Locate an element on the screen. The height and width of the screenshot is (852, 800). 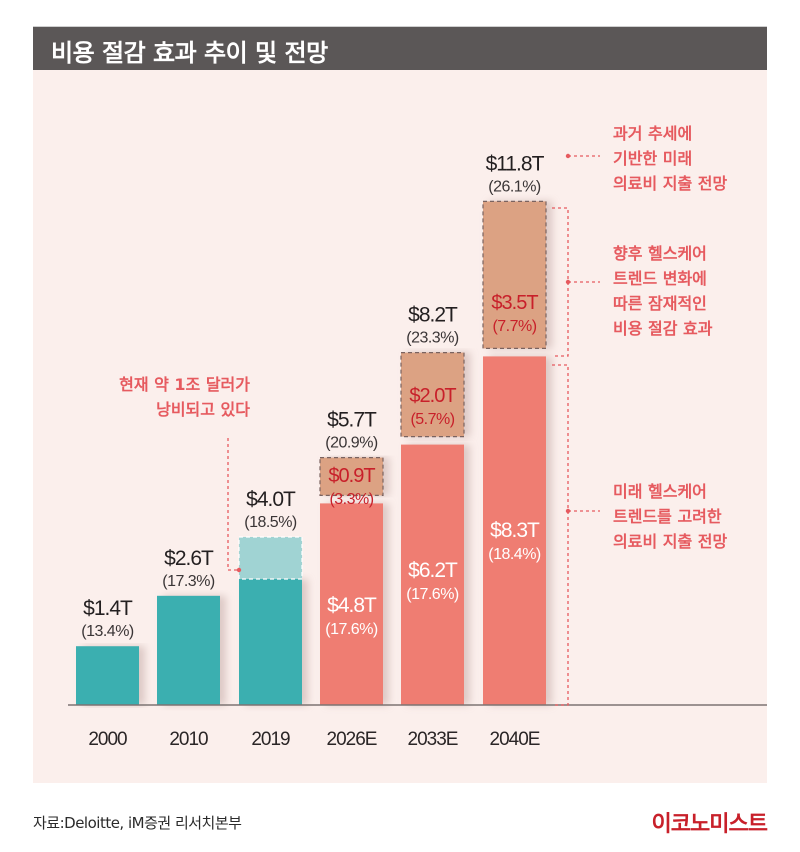
total-pct-2019: (18.5%) is located at coordinates (270, 522).